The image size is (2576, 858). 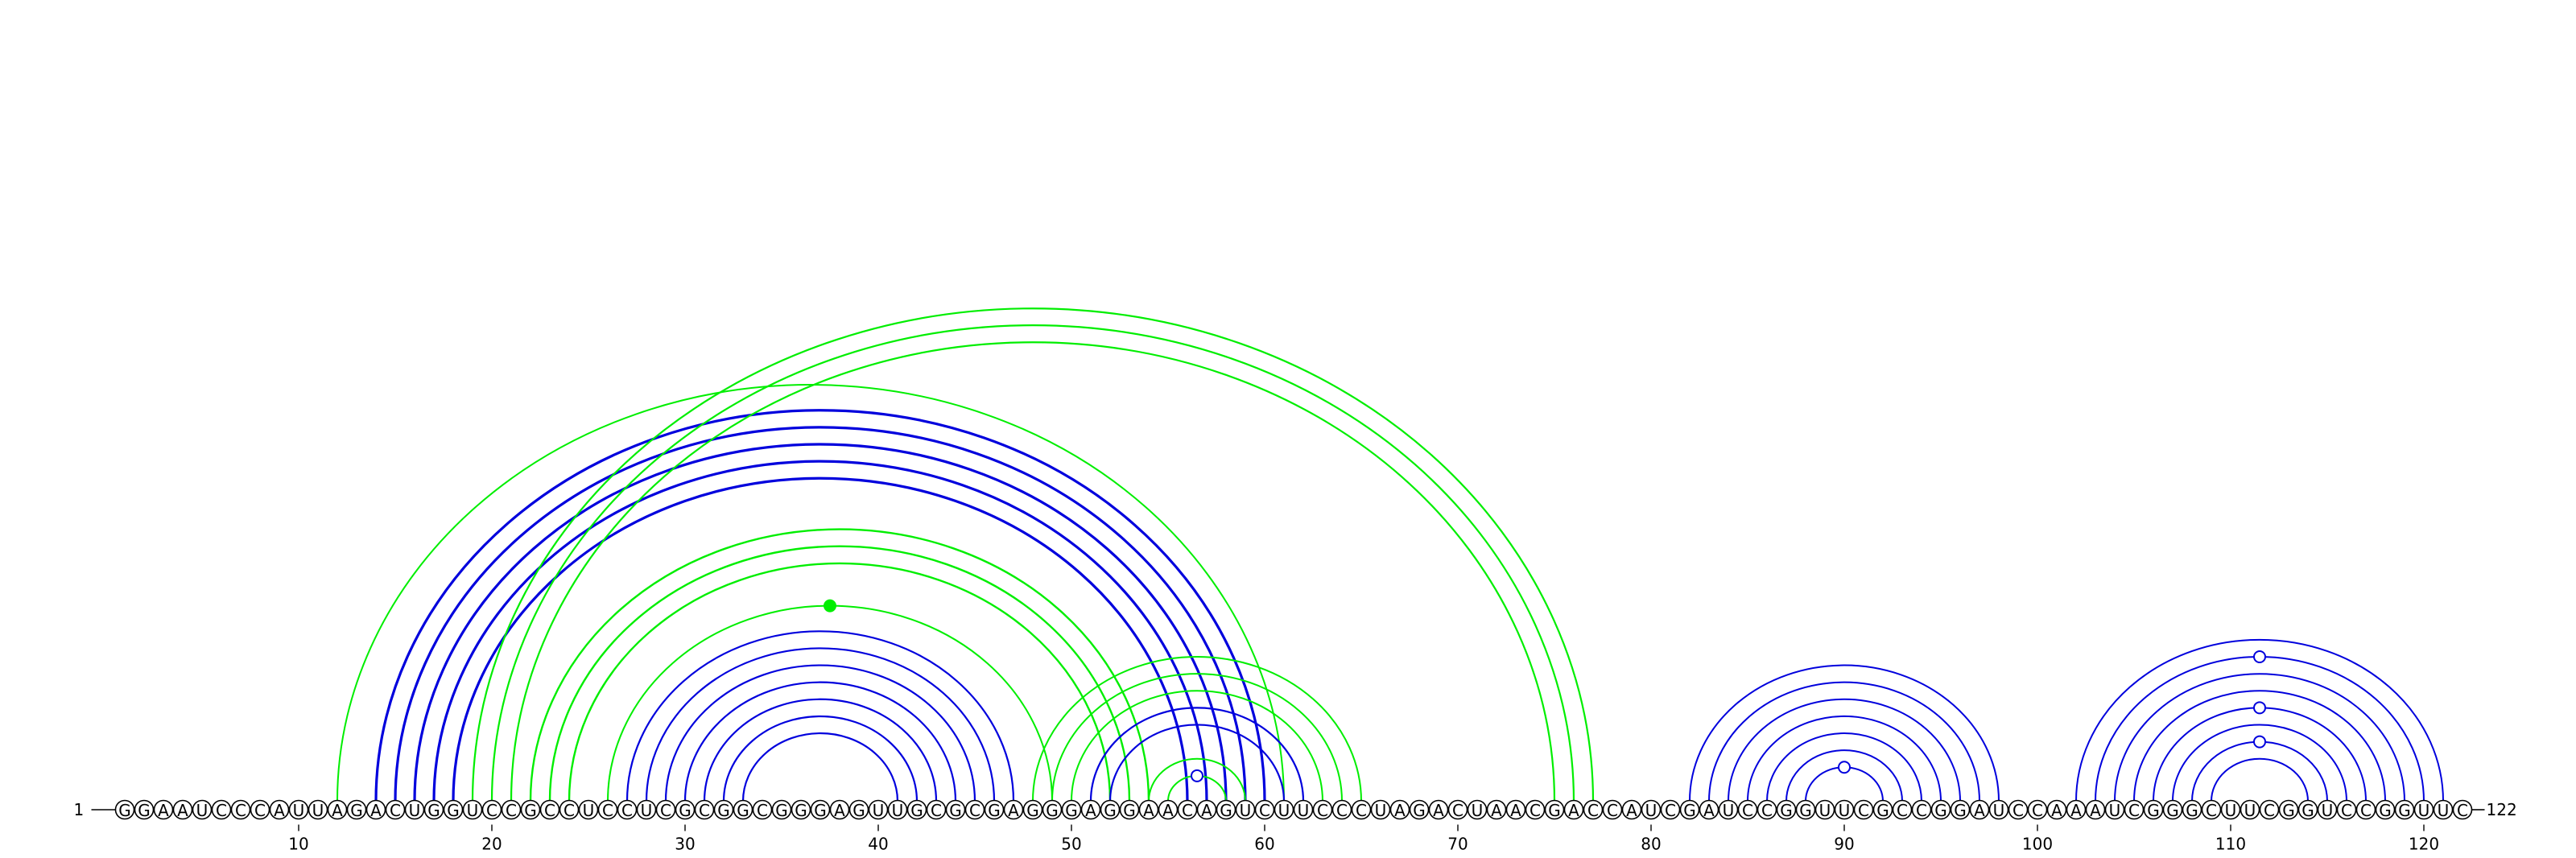 I want to click on tick-label: 100, so click(x=2037, y=845).